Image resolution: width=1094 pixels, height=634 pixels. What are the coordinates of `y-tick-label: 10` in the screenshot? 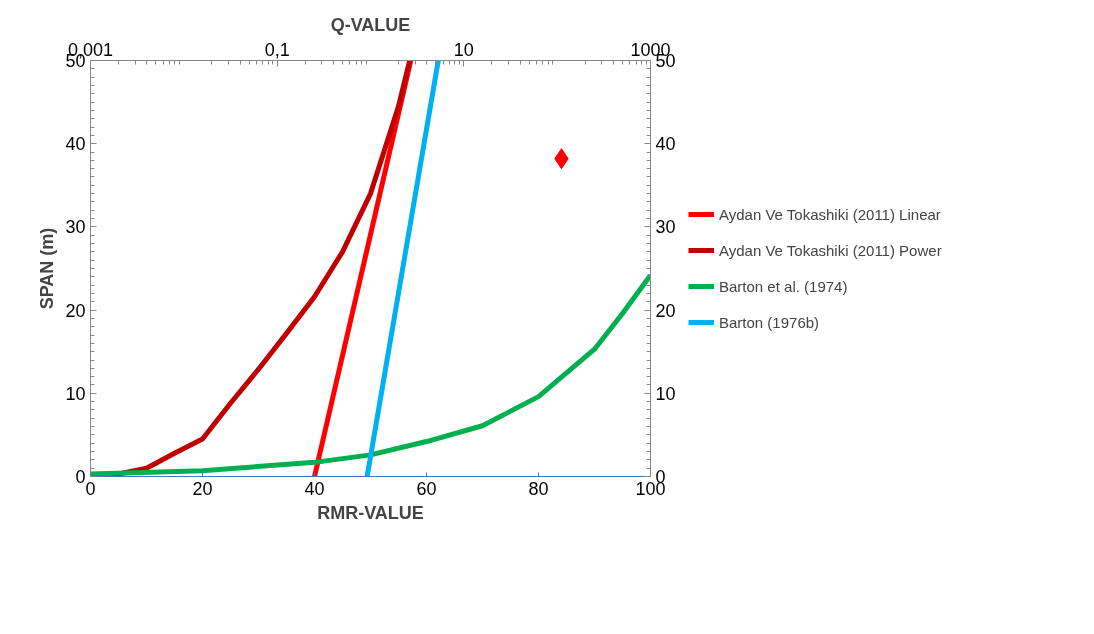 It's located at (75, 393).